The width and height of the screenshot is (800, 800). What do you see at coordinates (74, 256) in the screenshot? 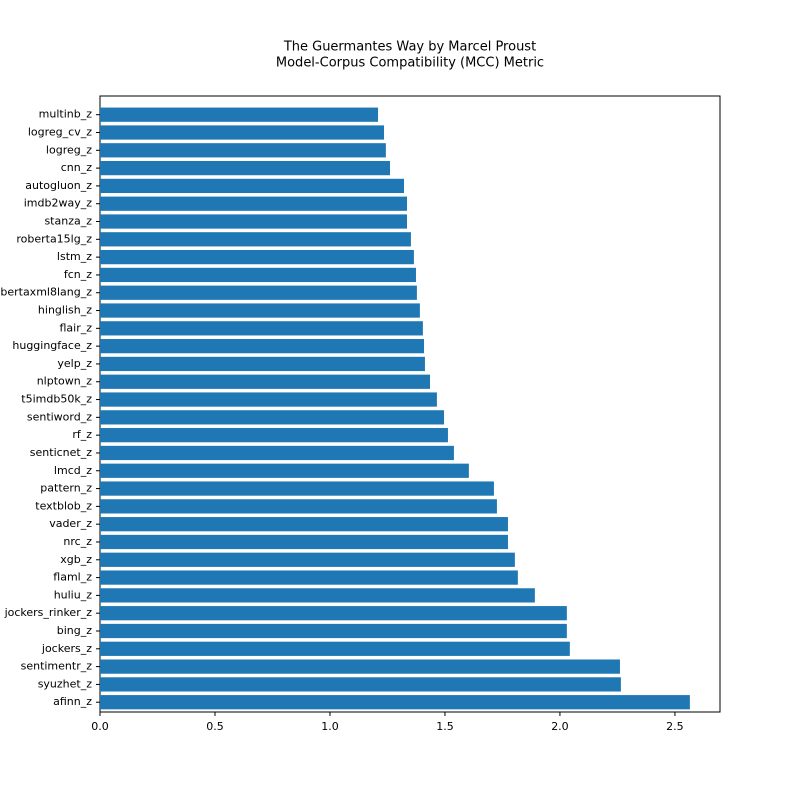
I see `y-tick-label: lstm_z` at bounding box center [74, 256].